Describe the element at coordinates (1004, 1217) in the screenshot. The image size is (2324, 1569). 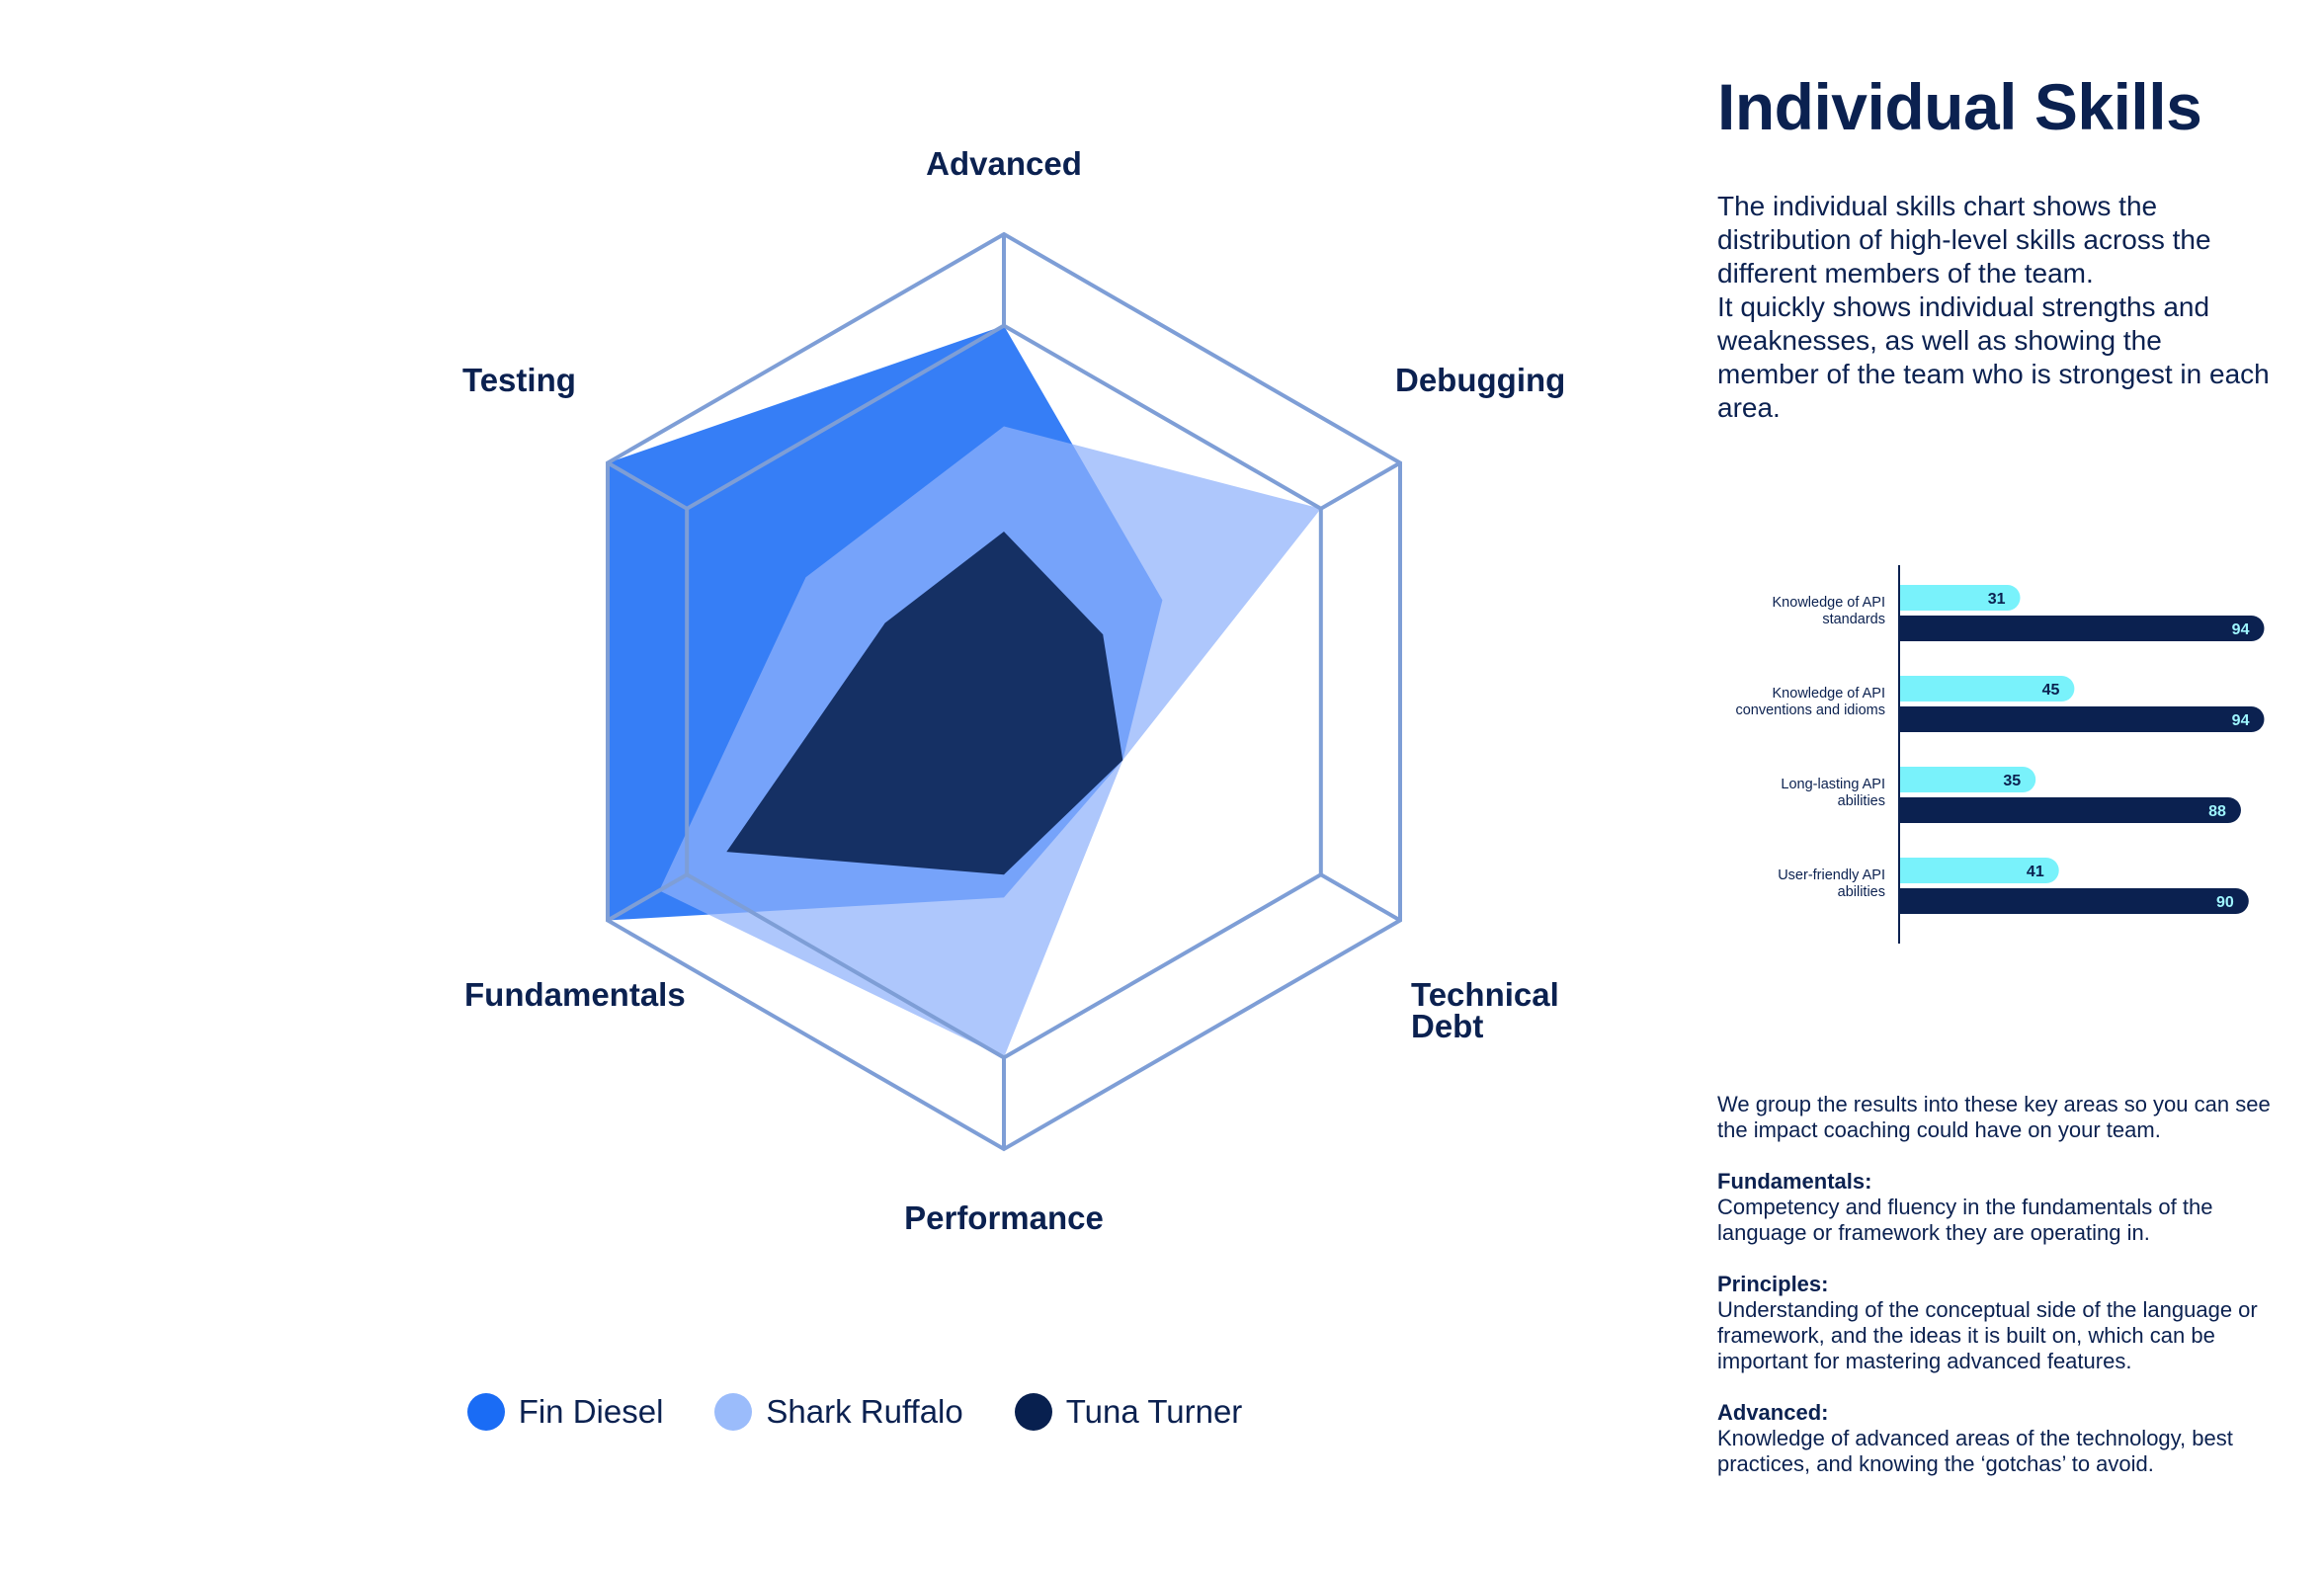
I see `axis-label-performance: Performance` at that location.